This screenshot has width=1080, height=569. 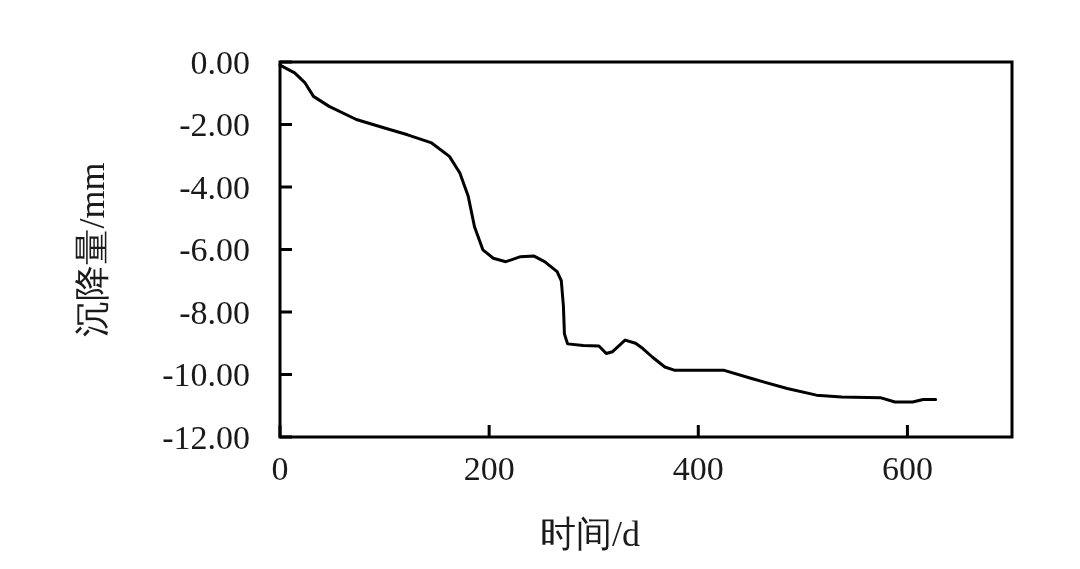 What do you see at coordinates (214, 124) in the screenshot?
I see `ytick-label: -2.00` at bounding box center [214, 124].